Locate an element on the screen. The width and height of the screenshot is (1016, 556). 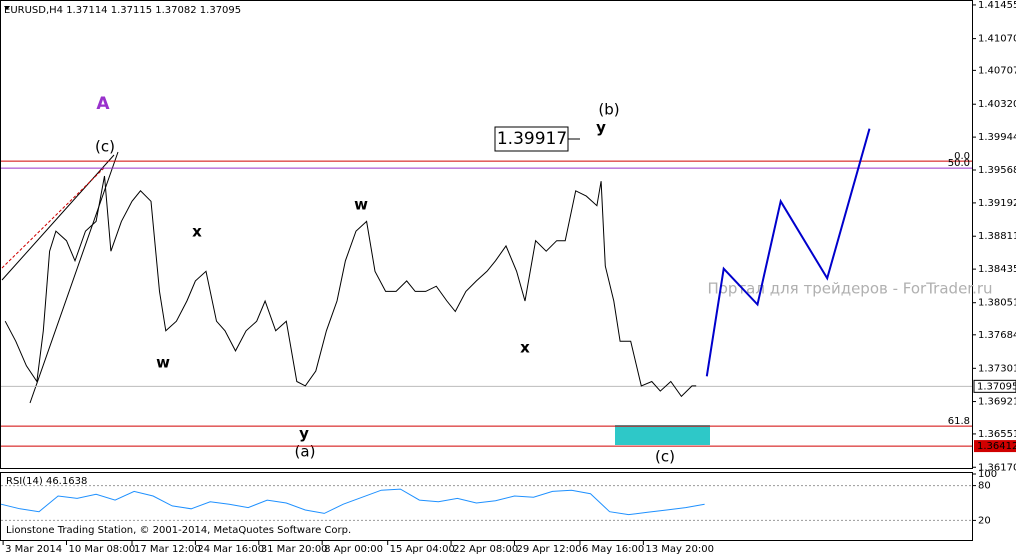
y-tick-label: 1.36921 is located at coordinates (997, 402).